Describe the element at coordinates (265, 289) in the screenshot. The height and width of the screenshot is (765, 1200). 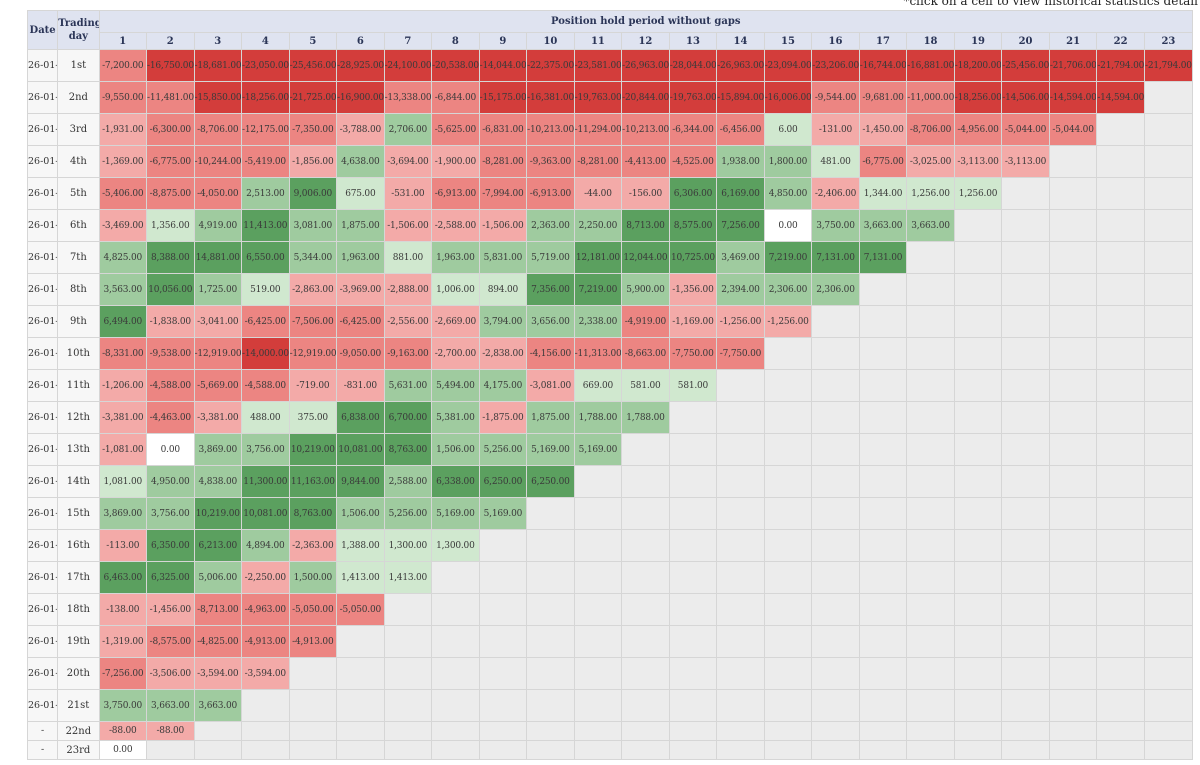
I see `stat-cell: 519.00` at that location.